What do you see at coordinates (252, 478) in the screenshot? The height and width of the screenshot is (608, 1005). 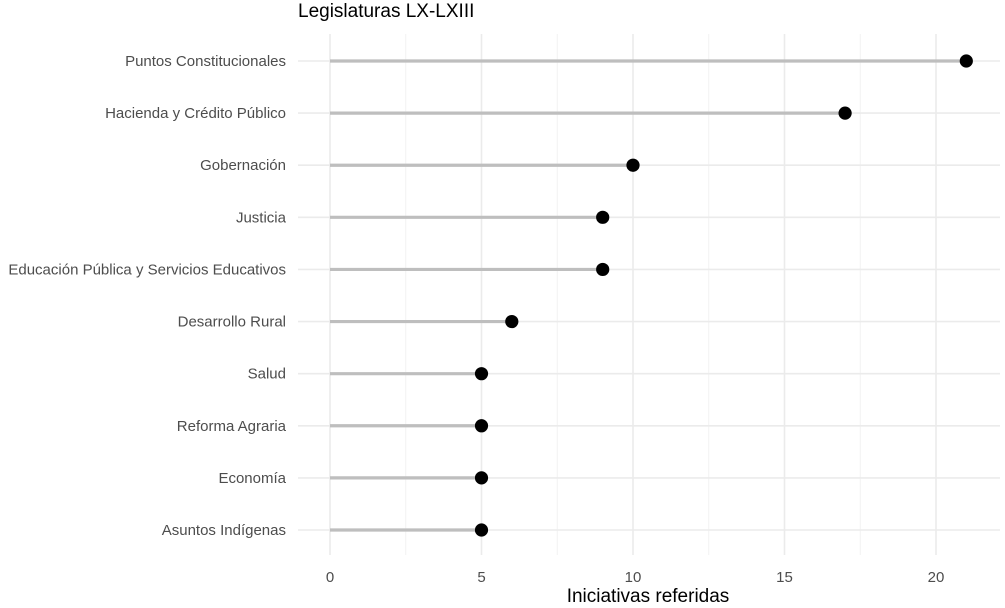 I see `category-label: Economía` at bounding box center [252, 478].